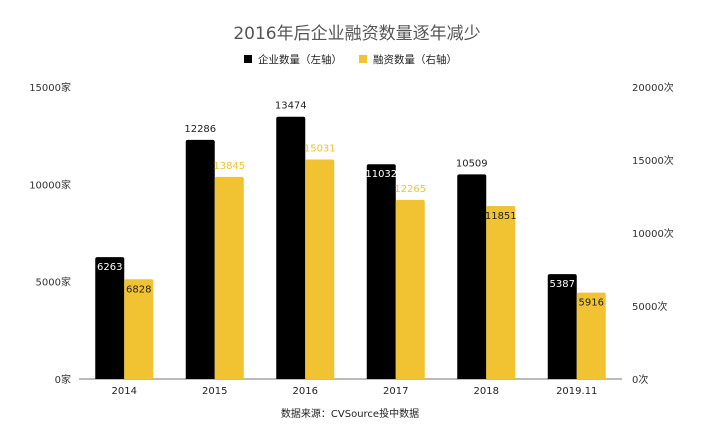 The height and width of the screenshot is (445, 715). What do you see at coordinates (501, 216) in the screenshot?
I see `data-label-financings: 11851` at bounding box center [501, 216].